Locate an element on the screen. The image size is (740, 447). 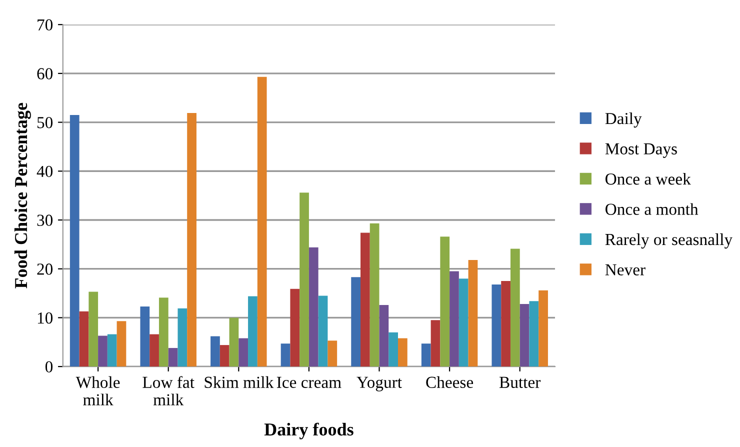
x-tick-label: Butter is located at coordinates (520, 382).